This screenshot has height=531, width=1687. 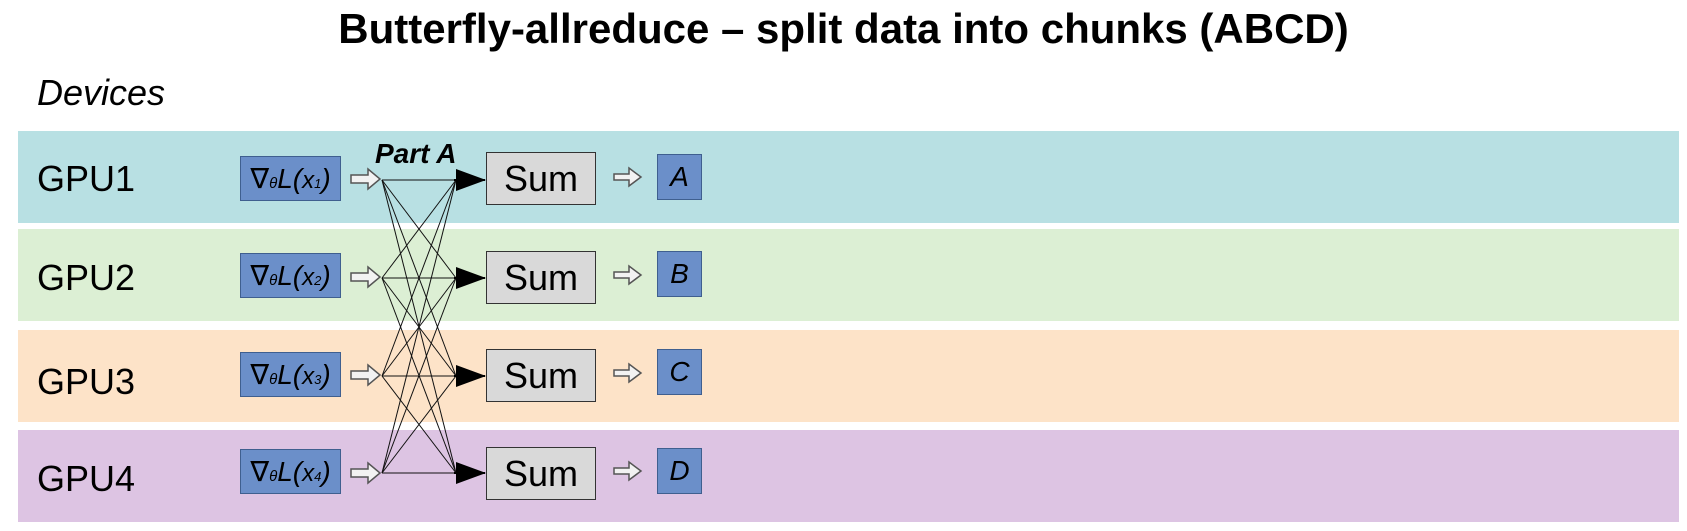 What do you see at coordinates (679, 274) in the screenshot?
I see `chunk-box-b: B` at bounding box center [679, 274].